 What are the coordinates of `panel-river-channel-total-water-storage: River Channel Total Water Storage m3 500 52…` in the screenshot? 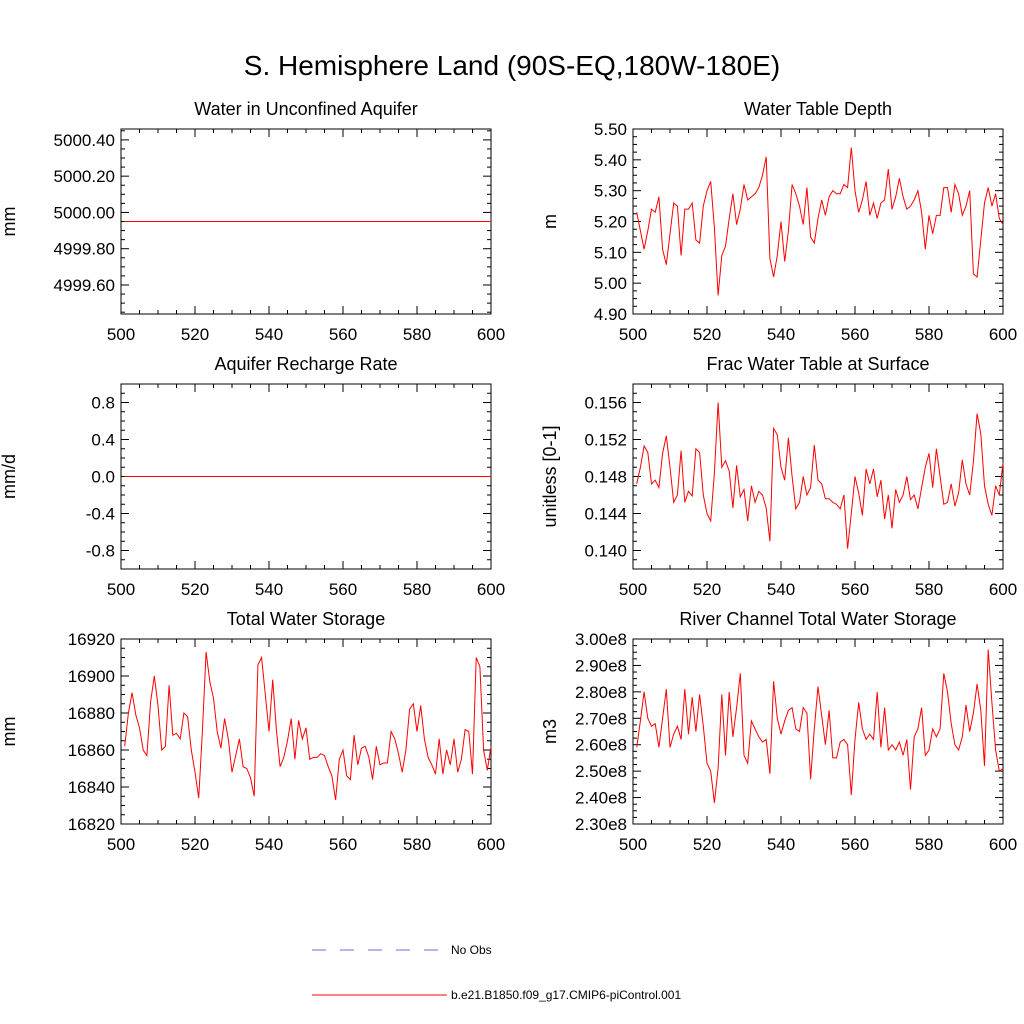 It's located at (778, 731).